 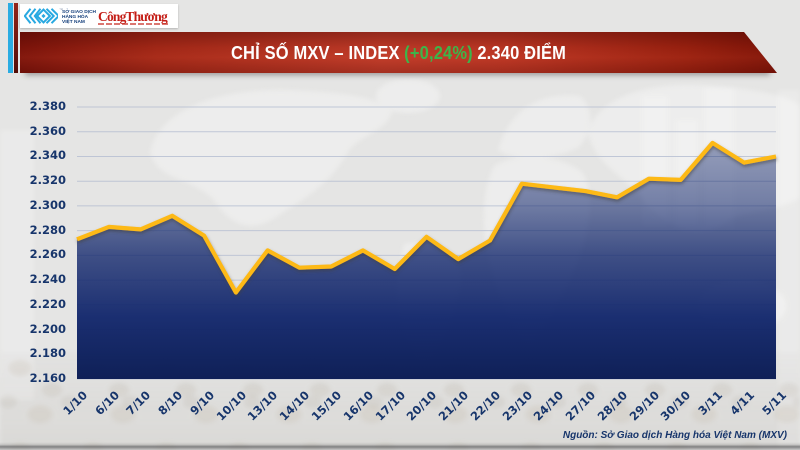 What do you see at coordinates (47, 155) in the screenshot?
I see `y-tick-label: 2.340` at bounding box center [47, 155].